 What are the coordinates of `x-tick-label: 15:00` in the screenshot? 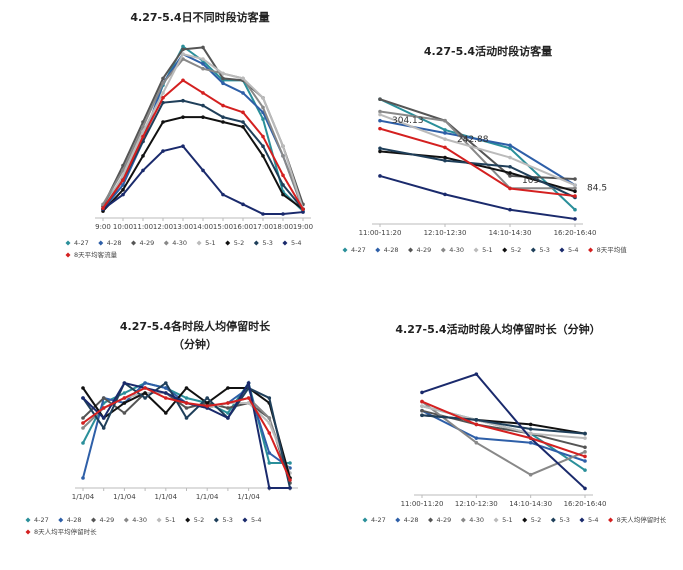 It's located at (223, 227).